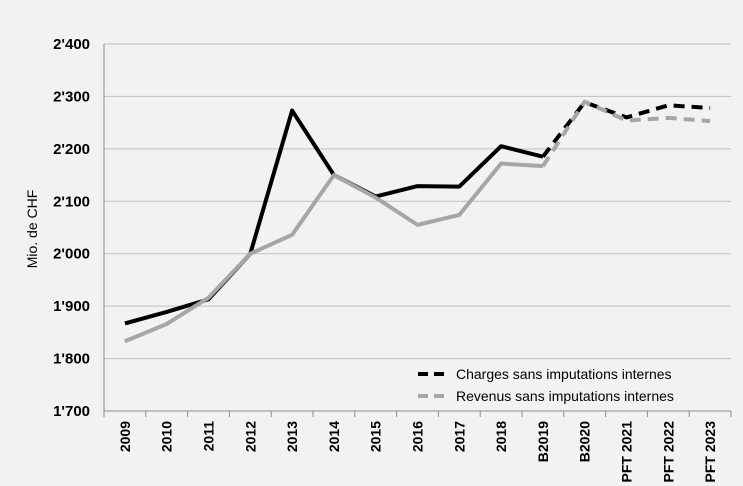 The width and height of the screenshot is (743, 486). What do you see at coordinates (418, 436) in the screenshot?
I see `x-tick-label: 2016` at bounding box center [418, 436].